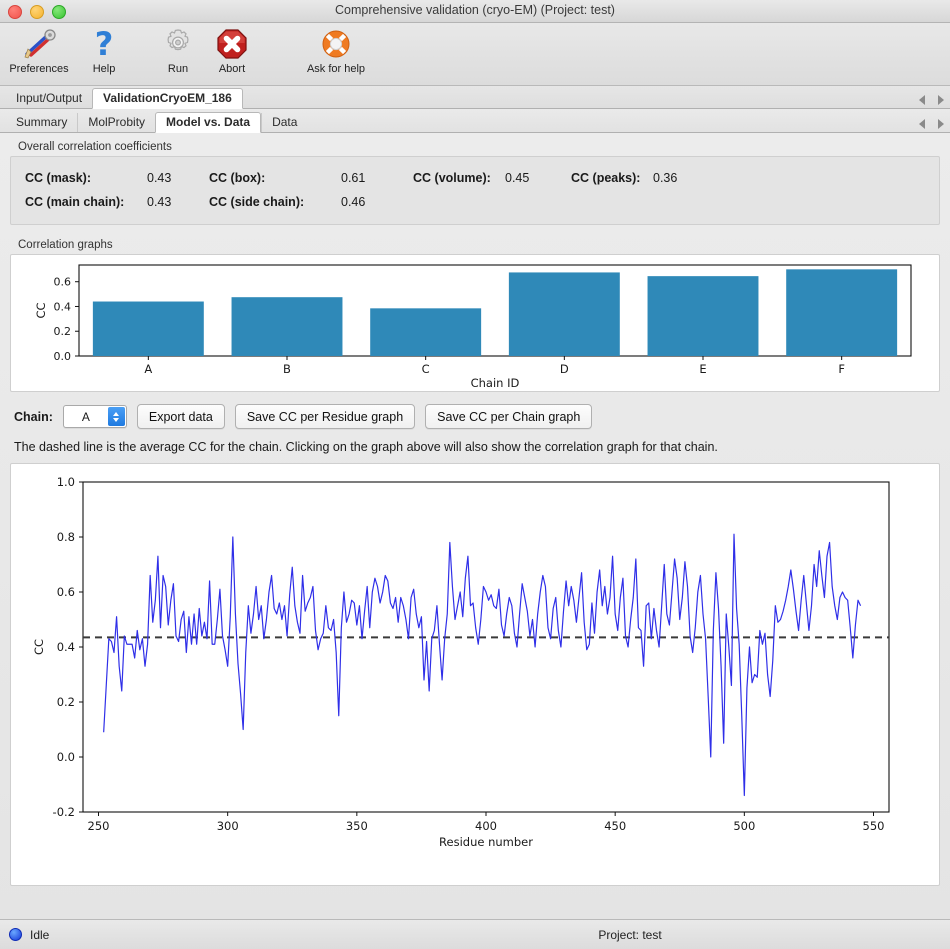  I want to click on svg-text: E, so click(702, 369).